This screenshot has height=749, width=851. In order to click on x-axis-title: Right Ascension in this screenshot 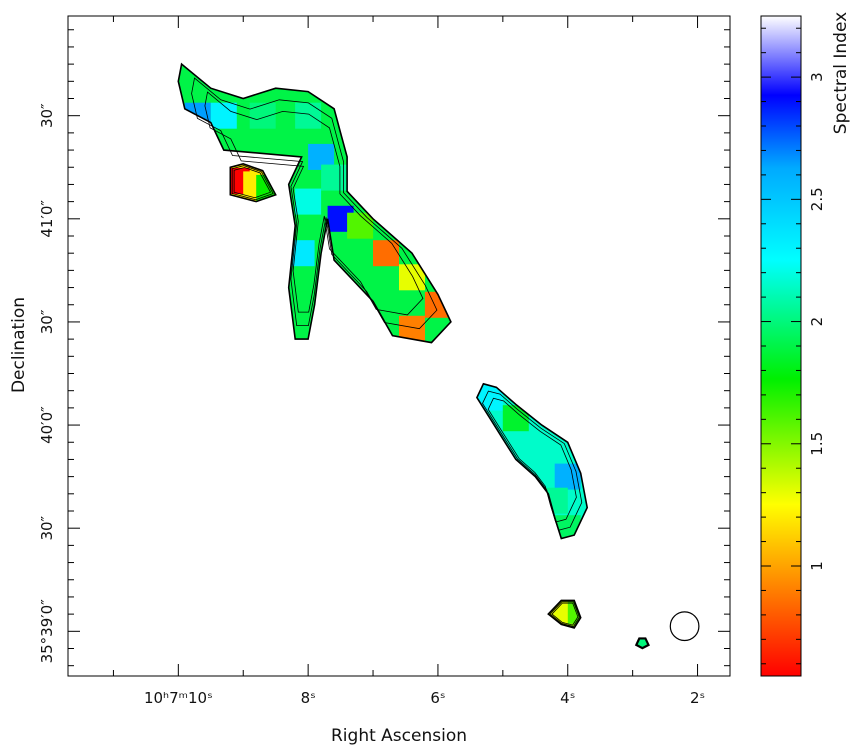, I will do `click(399, 736)`.